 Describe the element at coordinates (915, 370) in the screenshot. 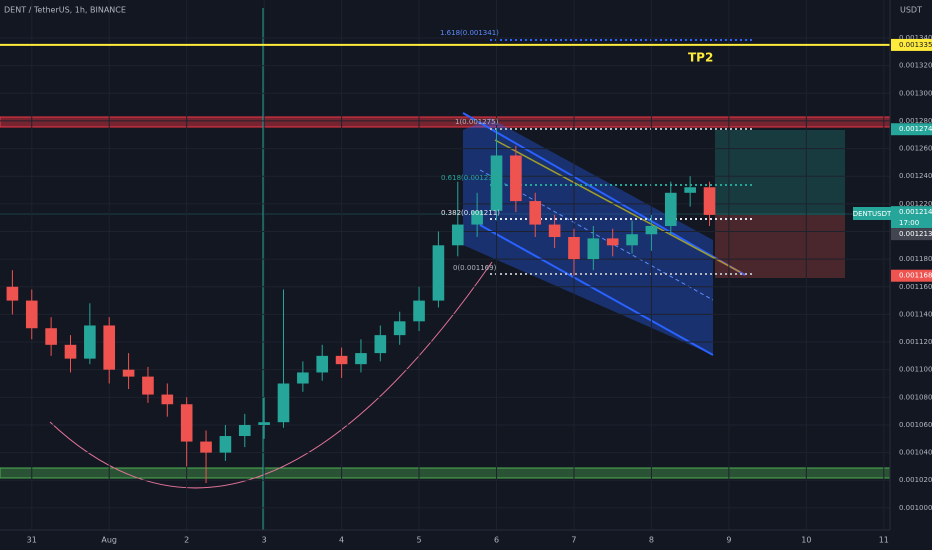

I see `y-tick-label: 0.001100` at that location.